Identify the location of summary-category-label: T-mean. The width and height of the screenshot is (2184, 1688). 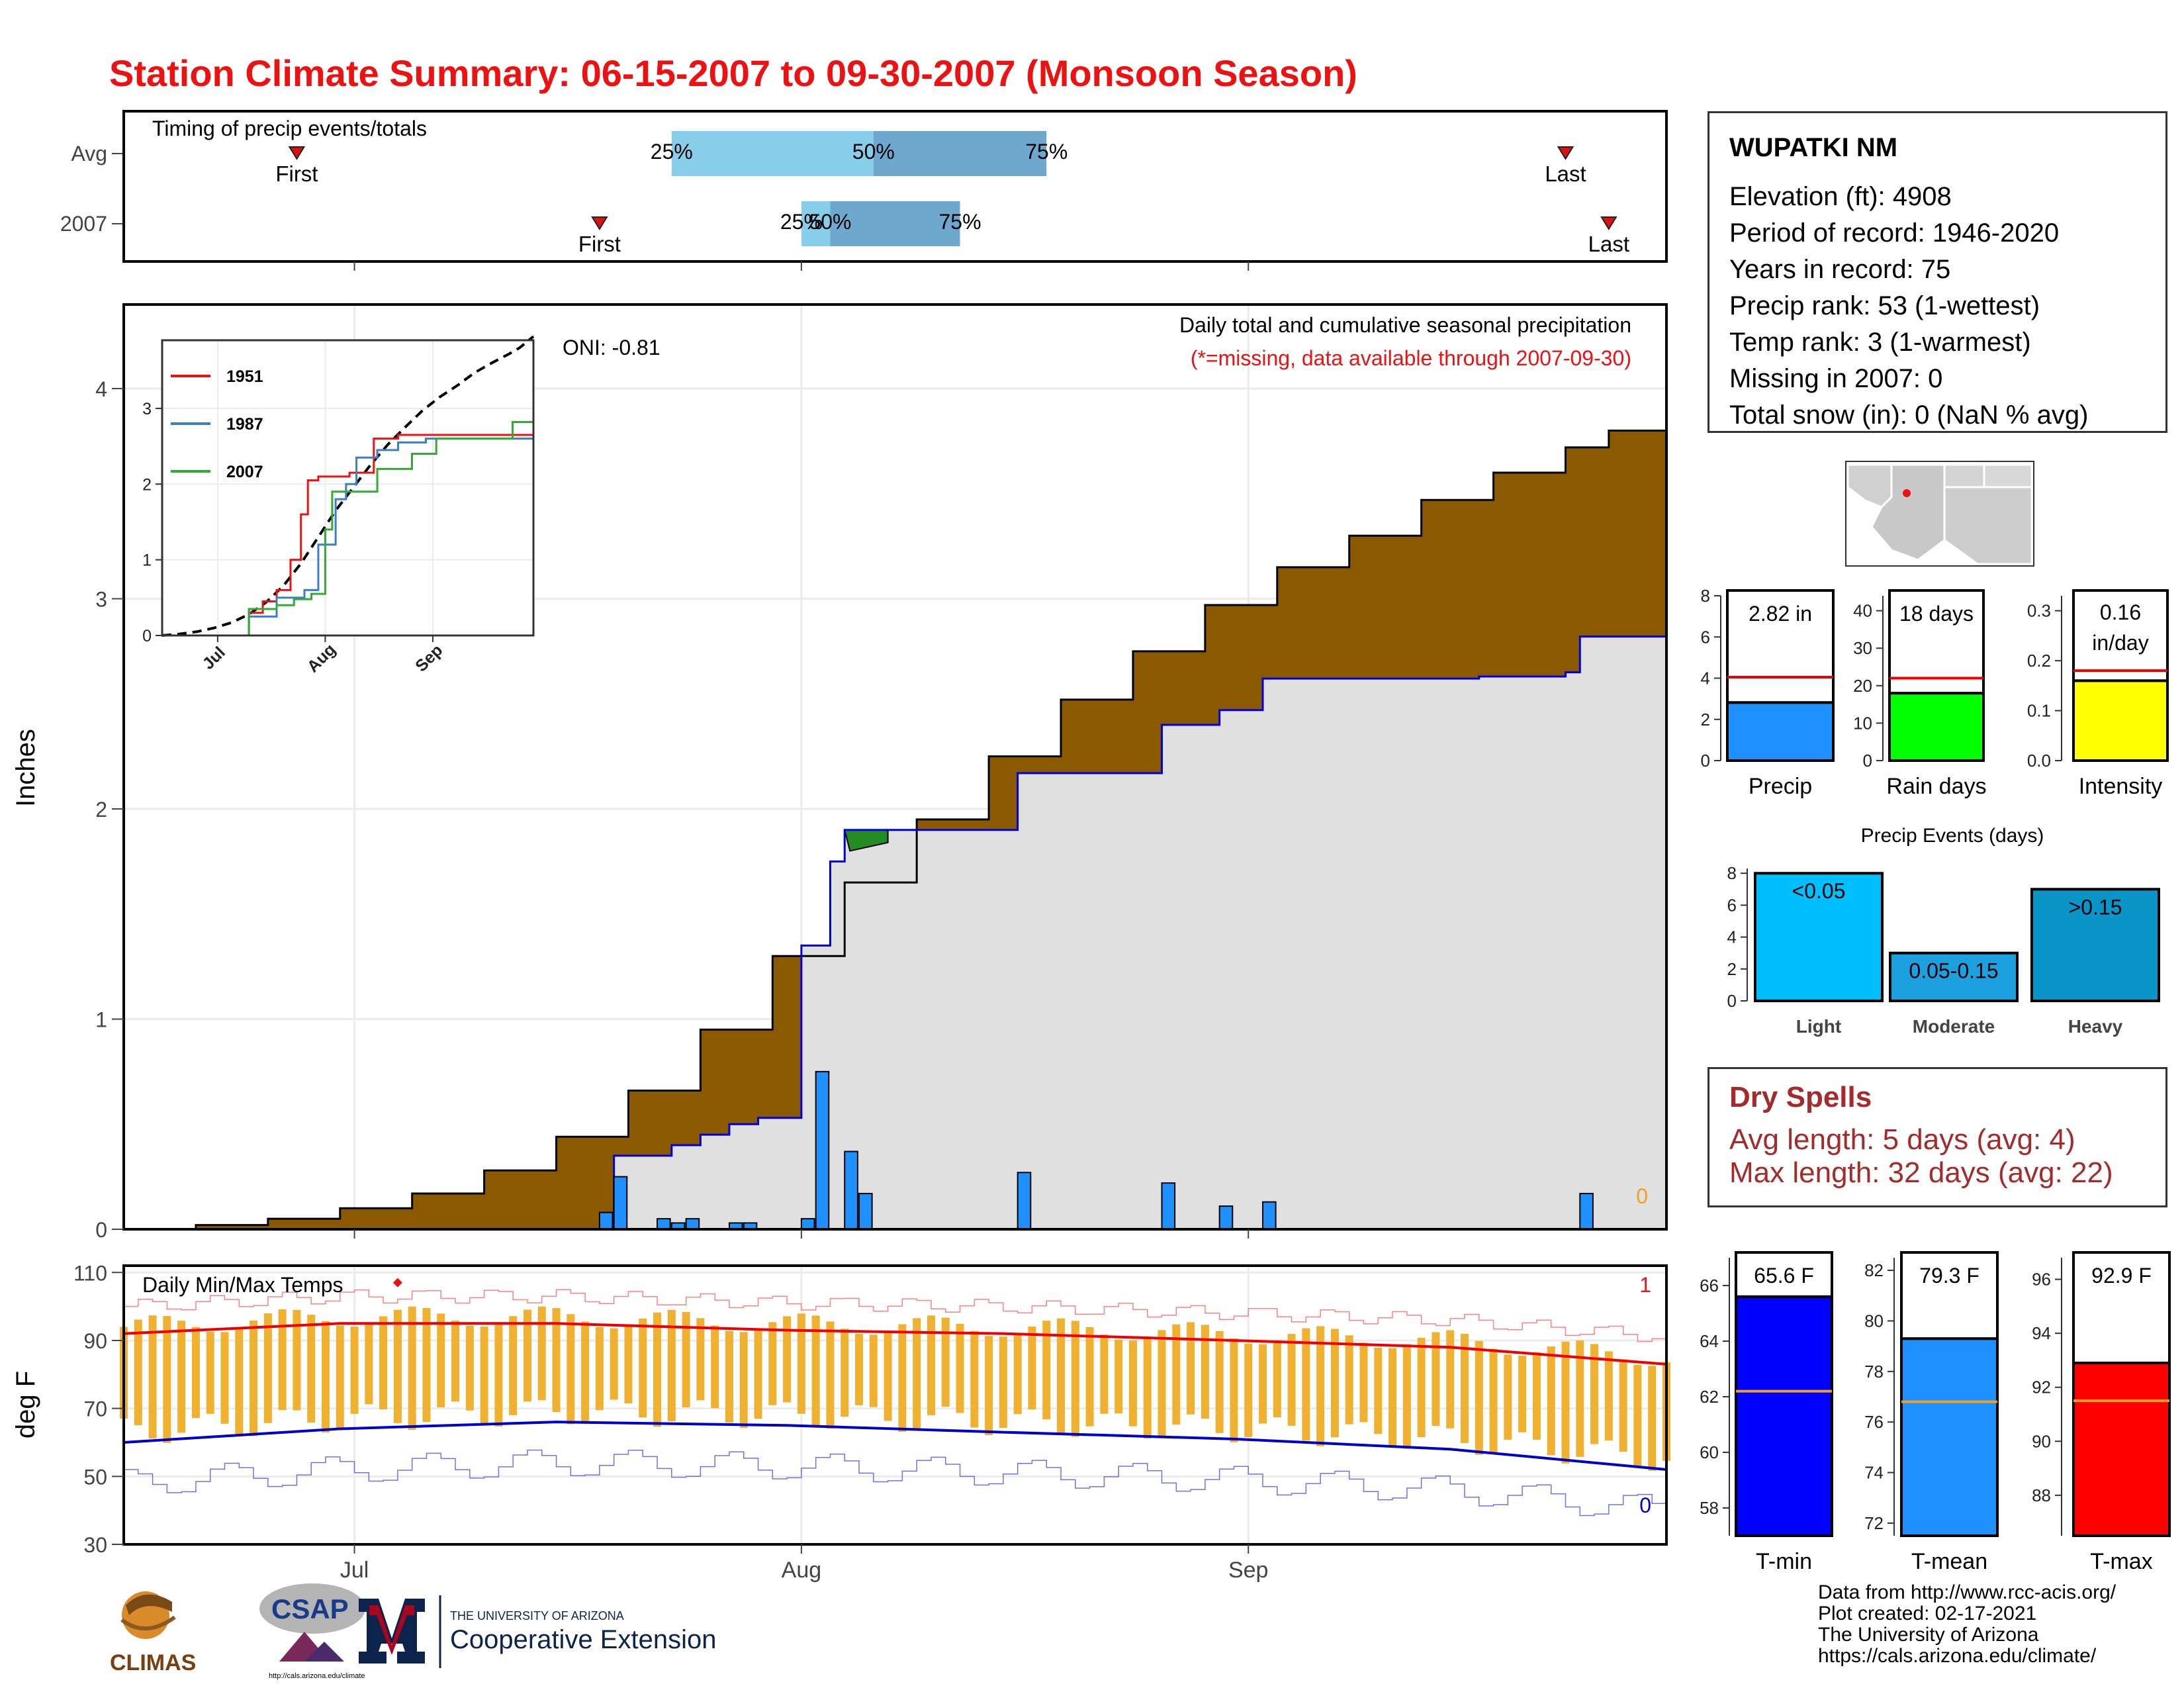
(1949, 1561).